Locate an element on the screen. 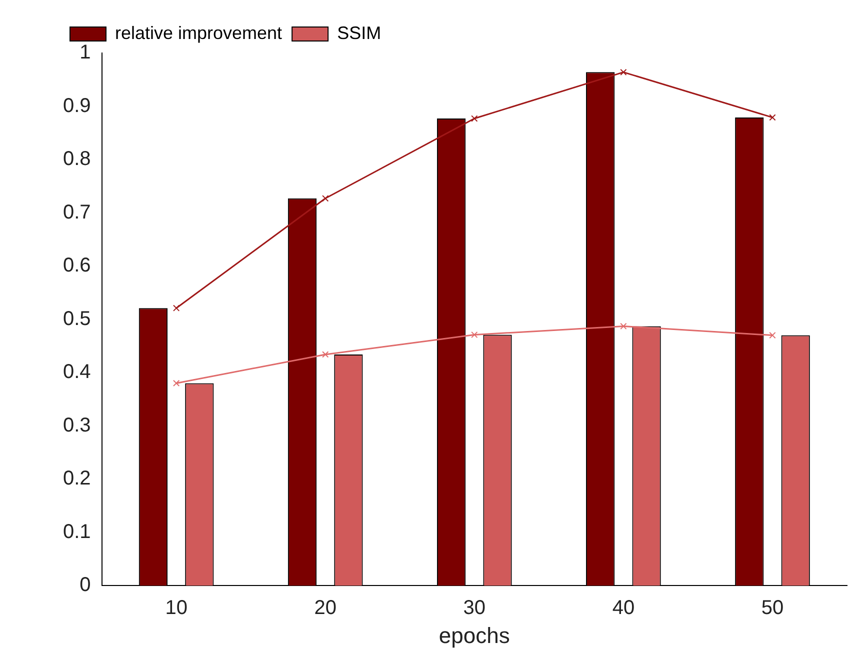 Image resolution: width=857 pixels, height=650 pixels. y-tick-label: 0.6 is located at coordinates (76, 265).